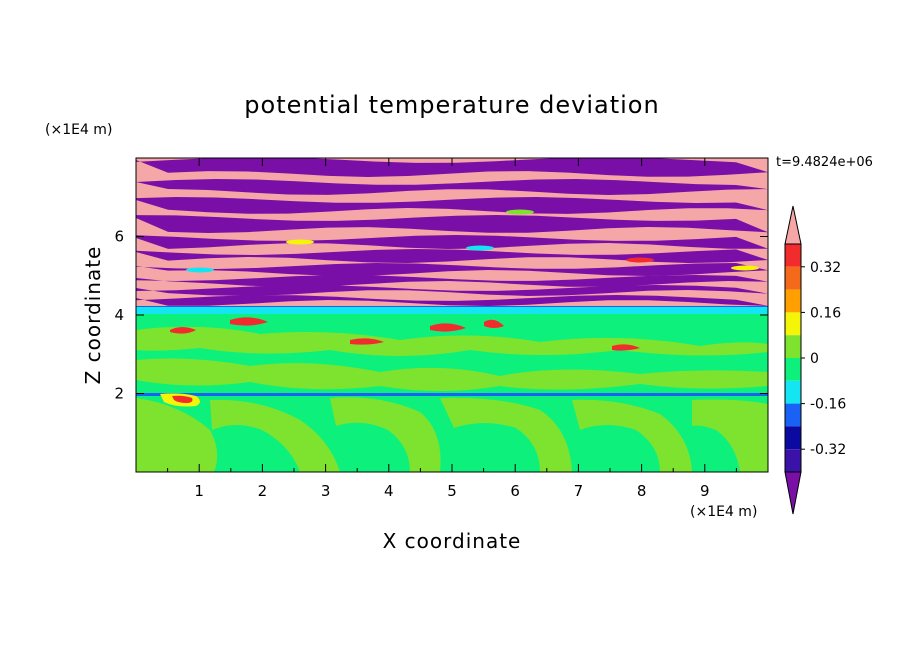  Describe the element at coordinates (326, 491) in the screenshot. I see `x-tick-label: 3` at that location.